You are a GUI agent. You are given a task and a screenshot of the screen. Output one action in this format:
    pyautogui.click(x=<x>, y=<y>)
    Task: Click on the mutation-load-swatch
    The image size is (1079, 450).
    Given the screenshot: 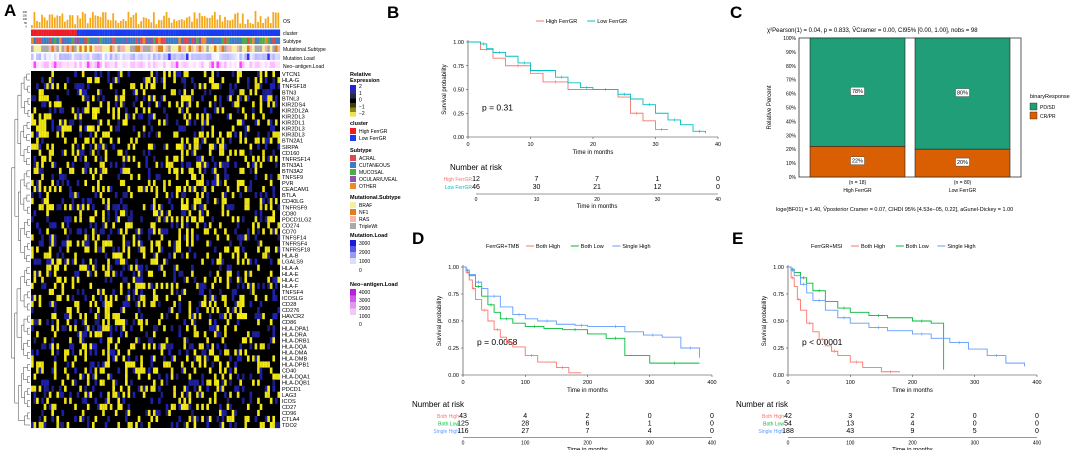 What is the action you would take?
    pyautogui.click(x=353, y=261)
    